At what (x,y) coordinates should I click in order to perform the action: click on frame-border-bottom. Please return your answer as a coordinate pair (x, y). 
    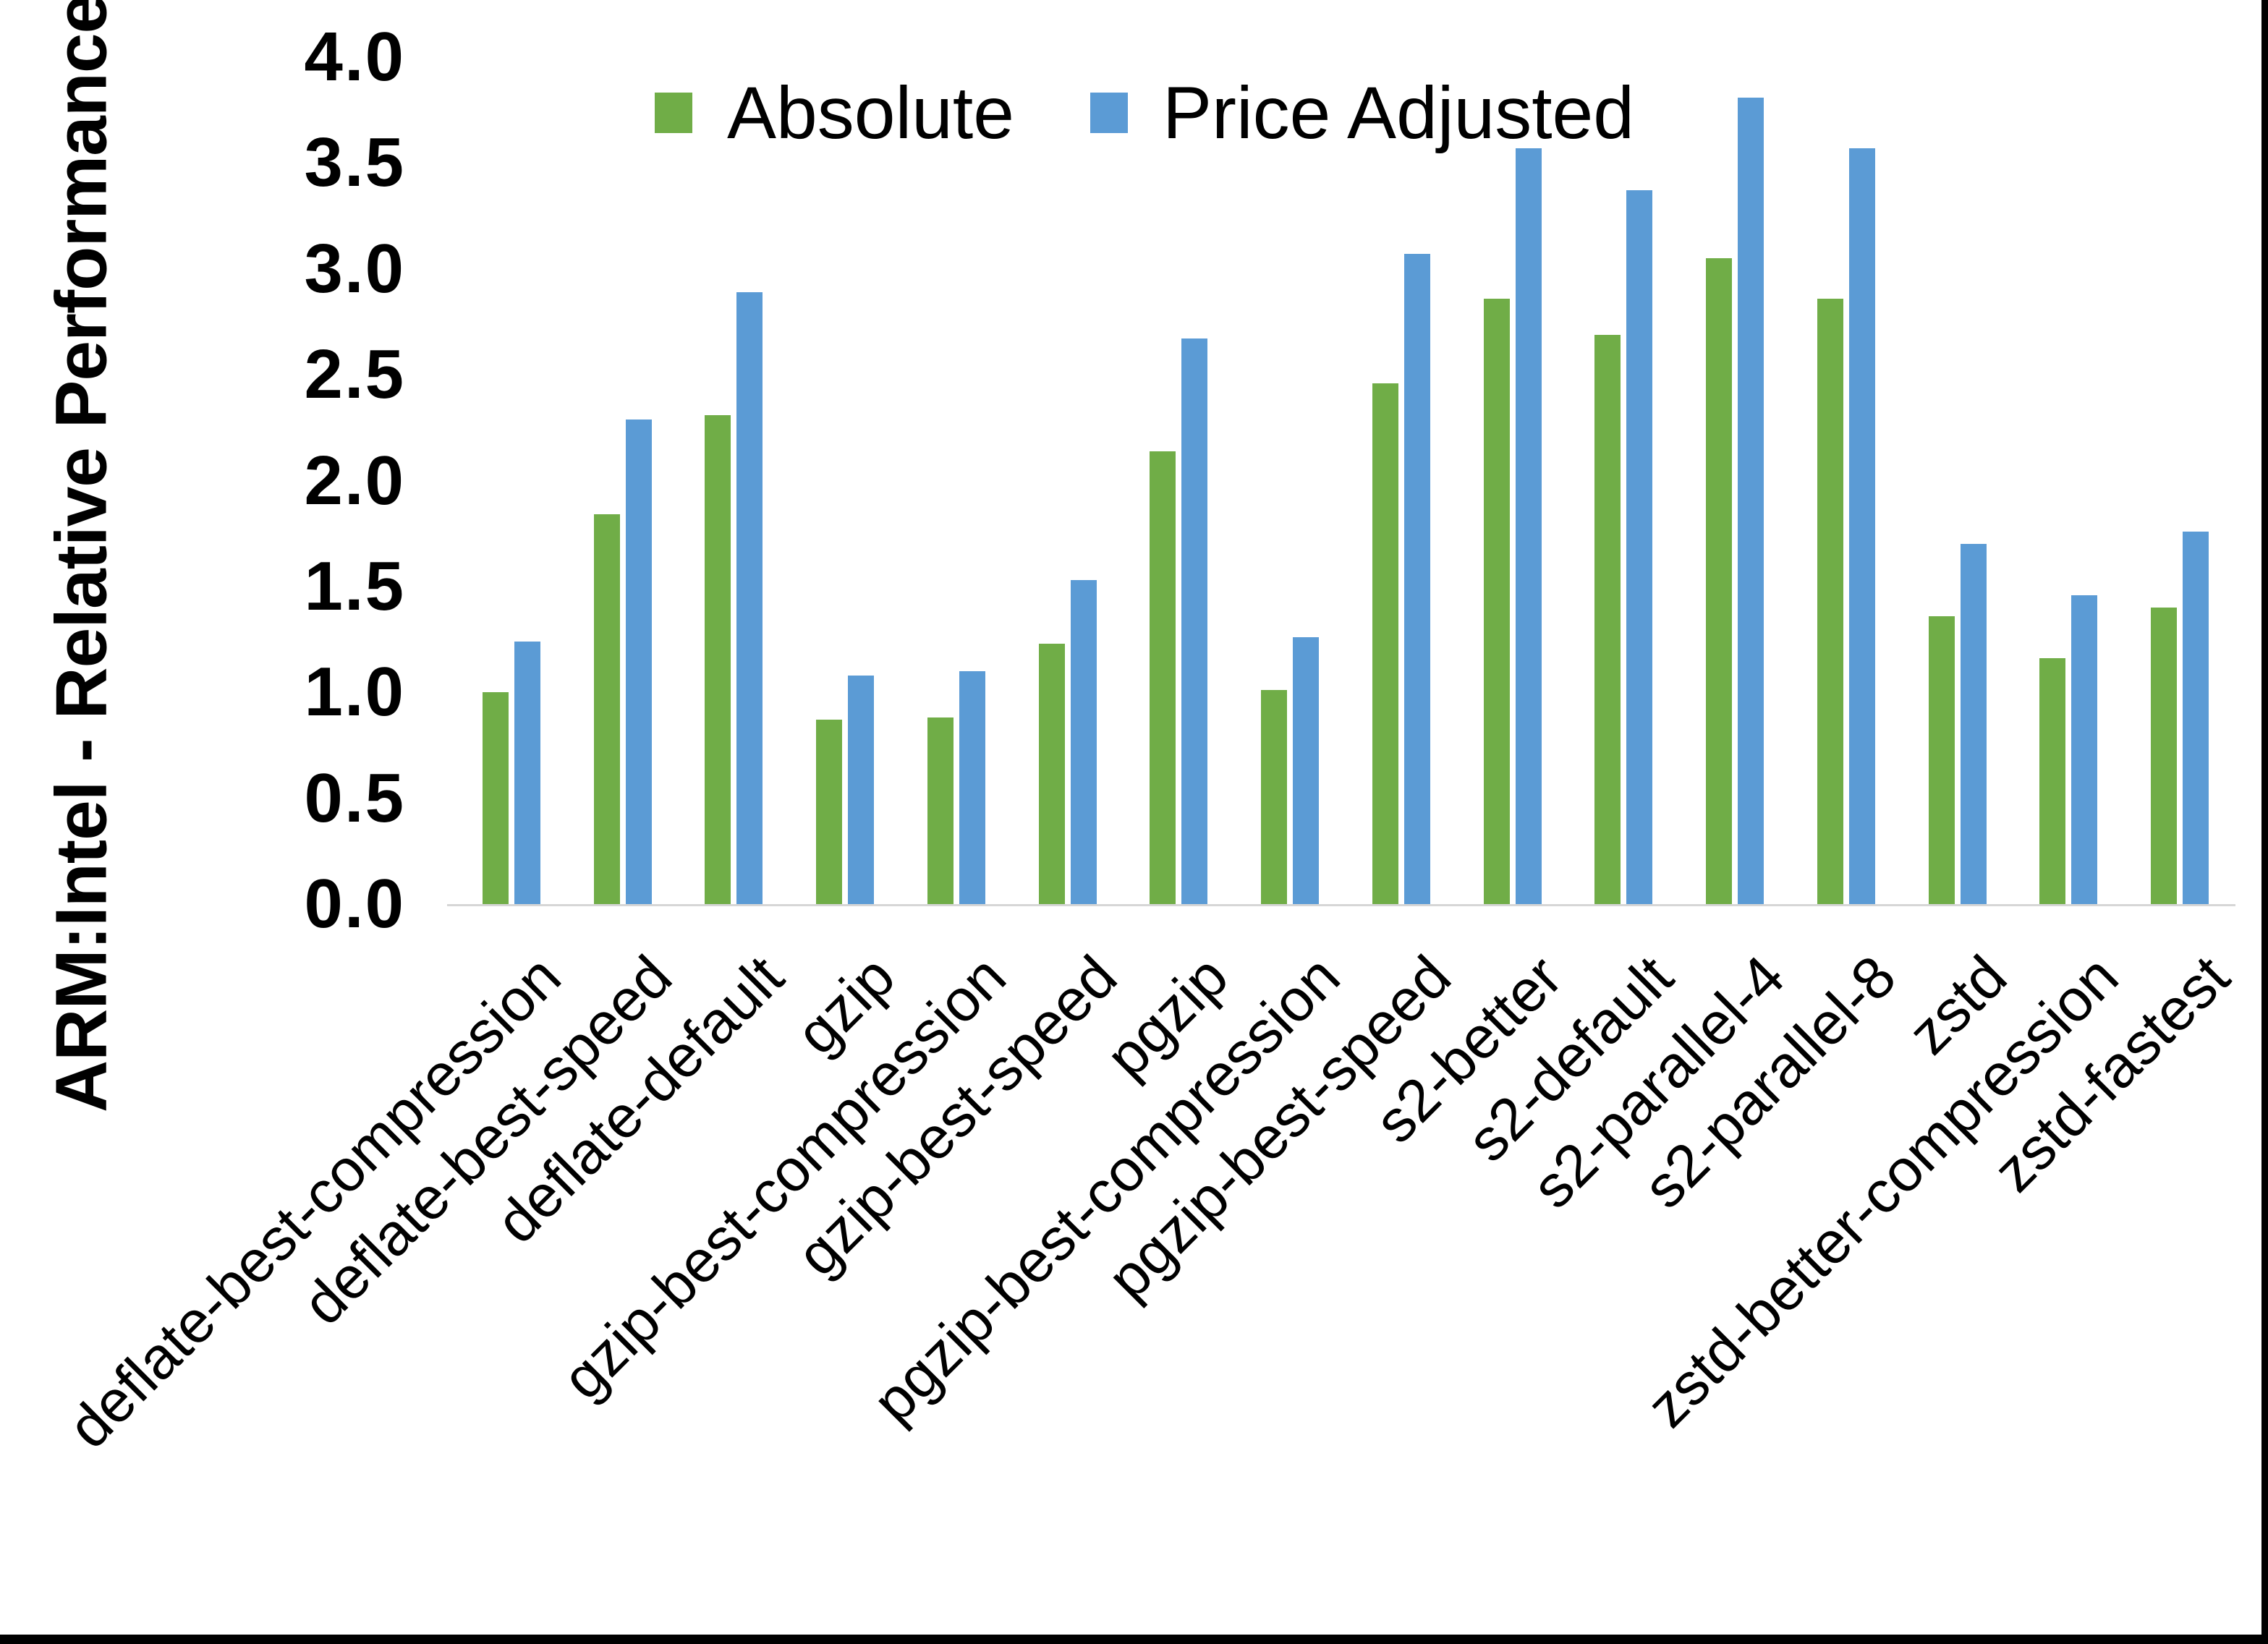
    Looking at the image, I should click on (1134, 1639).